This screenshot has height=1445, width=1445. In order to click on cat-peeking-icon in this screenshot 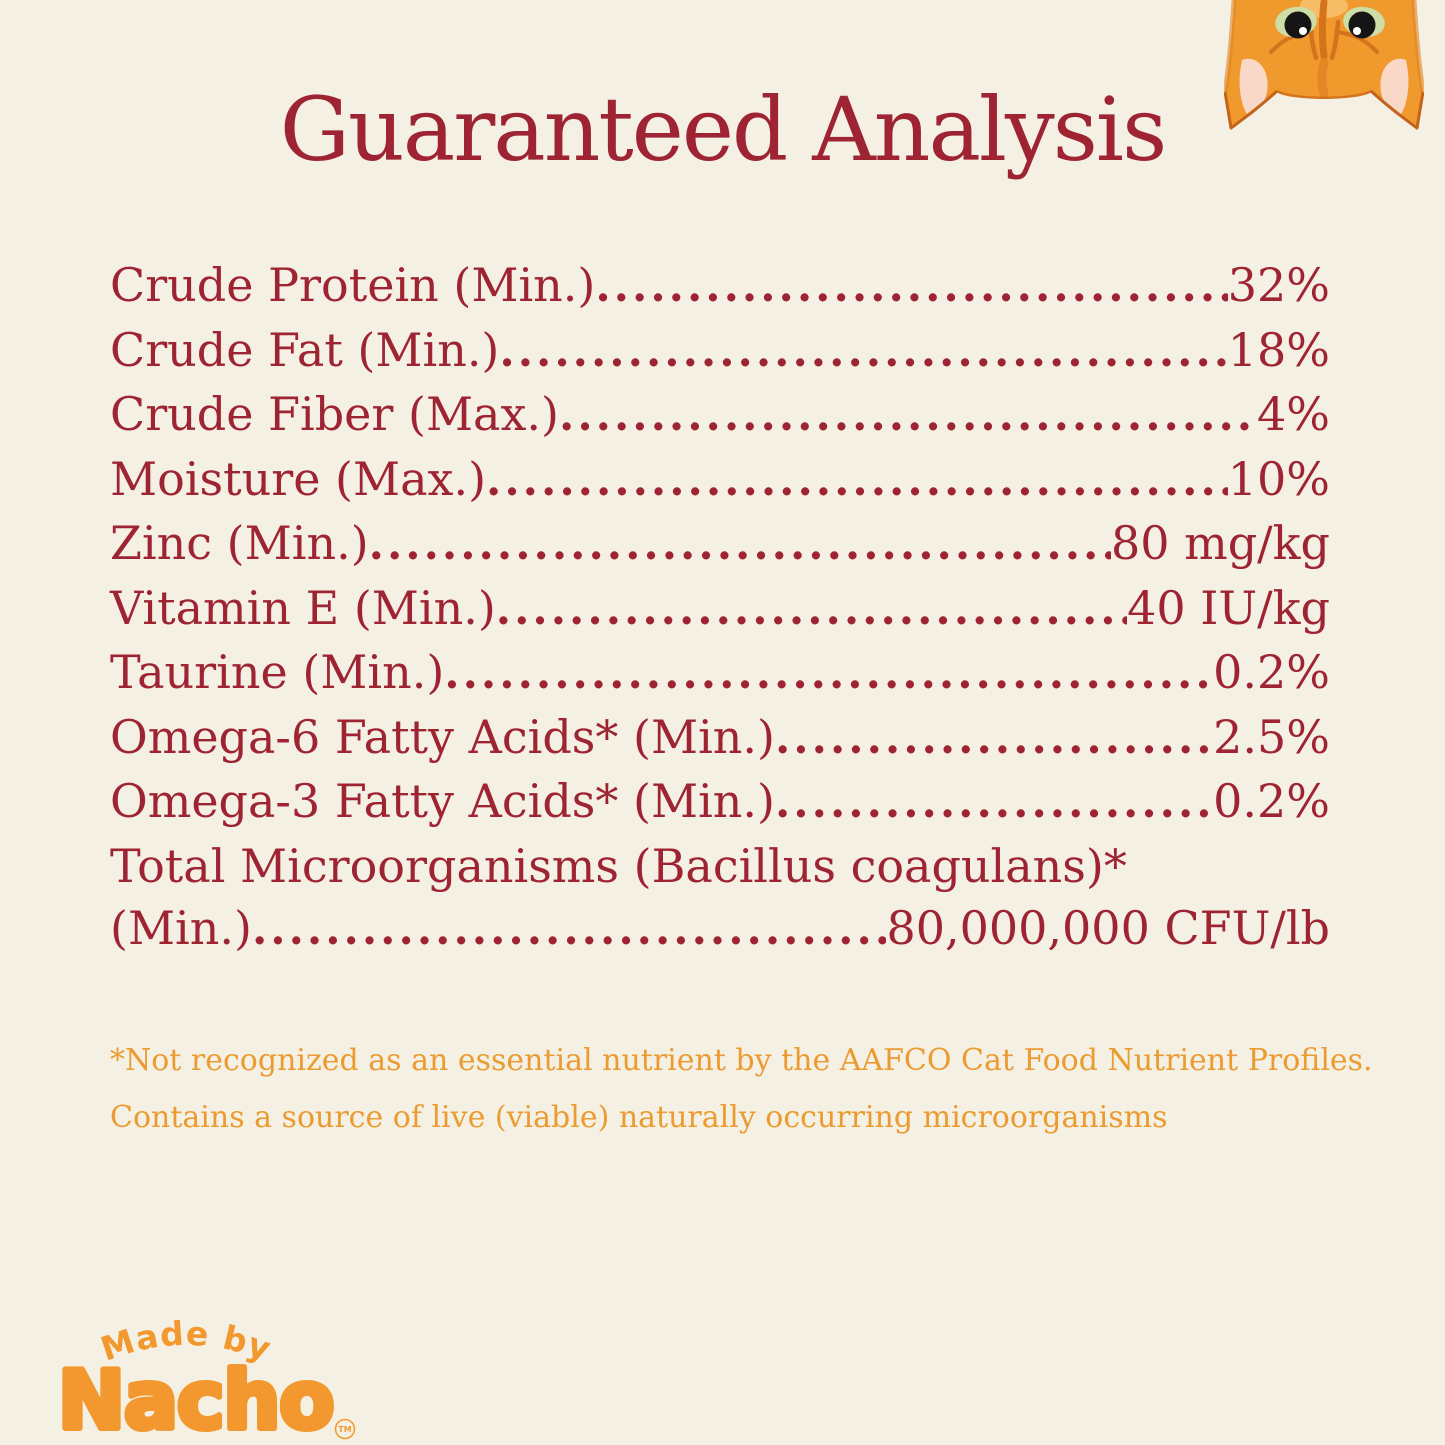, I will do `click(1324, 65)`.